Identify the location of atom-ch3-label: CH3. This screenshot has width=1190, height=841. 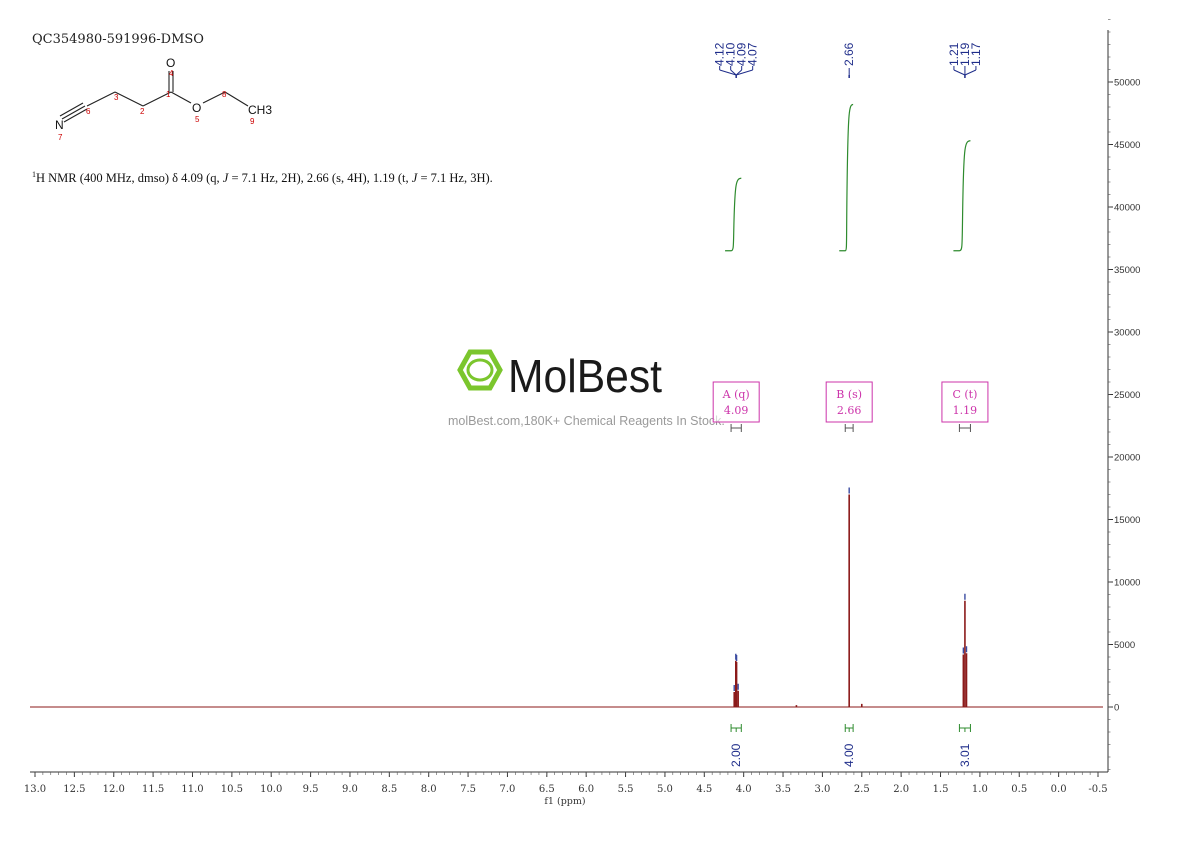
(260, 110).